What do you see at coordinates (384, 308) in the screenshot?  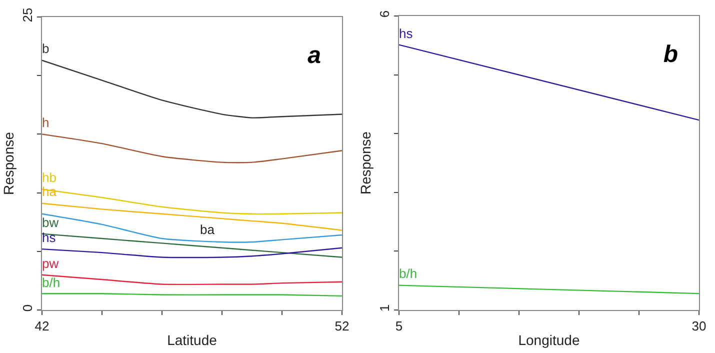 I see `y-tick-label: 1` at bounding box center [384, 308].